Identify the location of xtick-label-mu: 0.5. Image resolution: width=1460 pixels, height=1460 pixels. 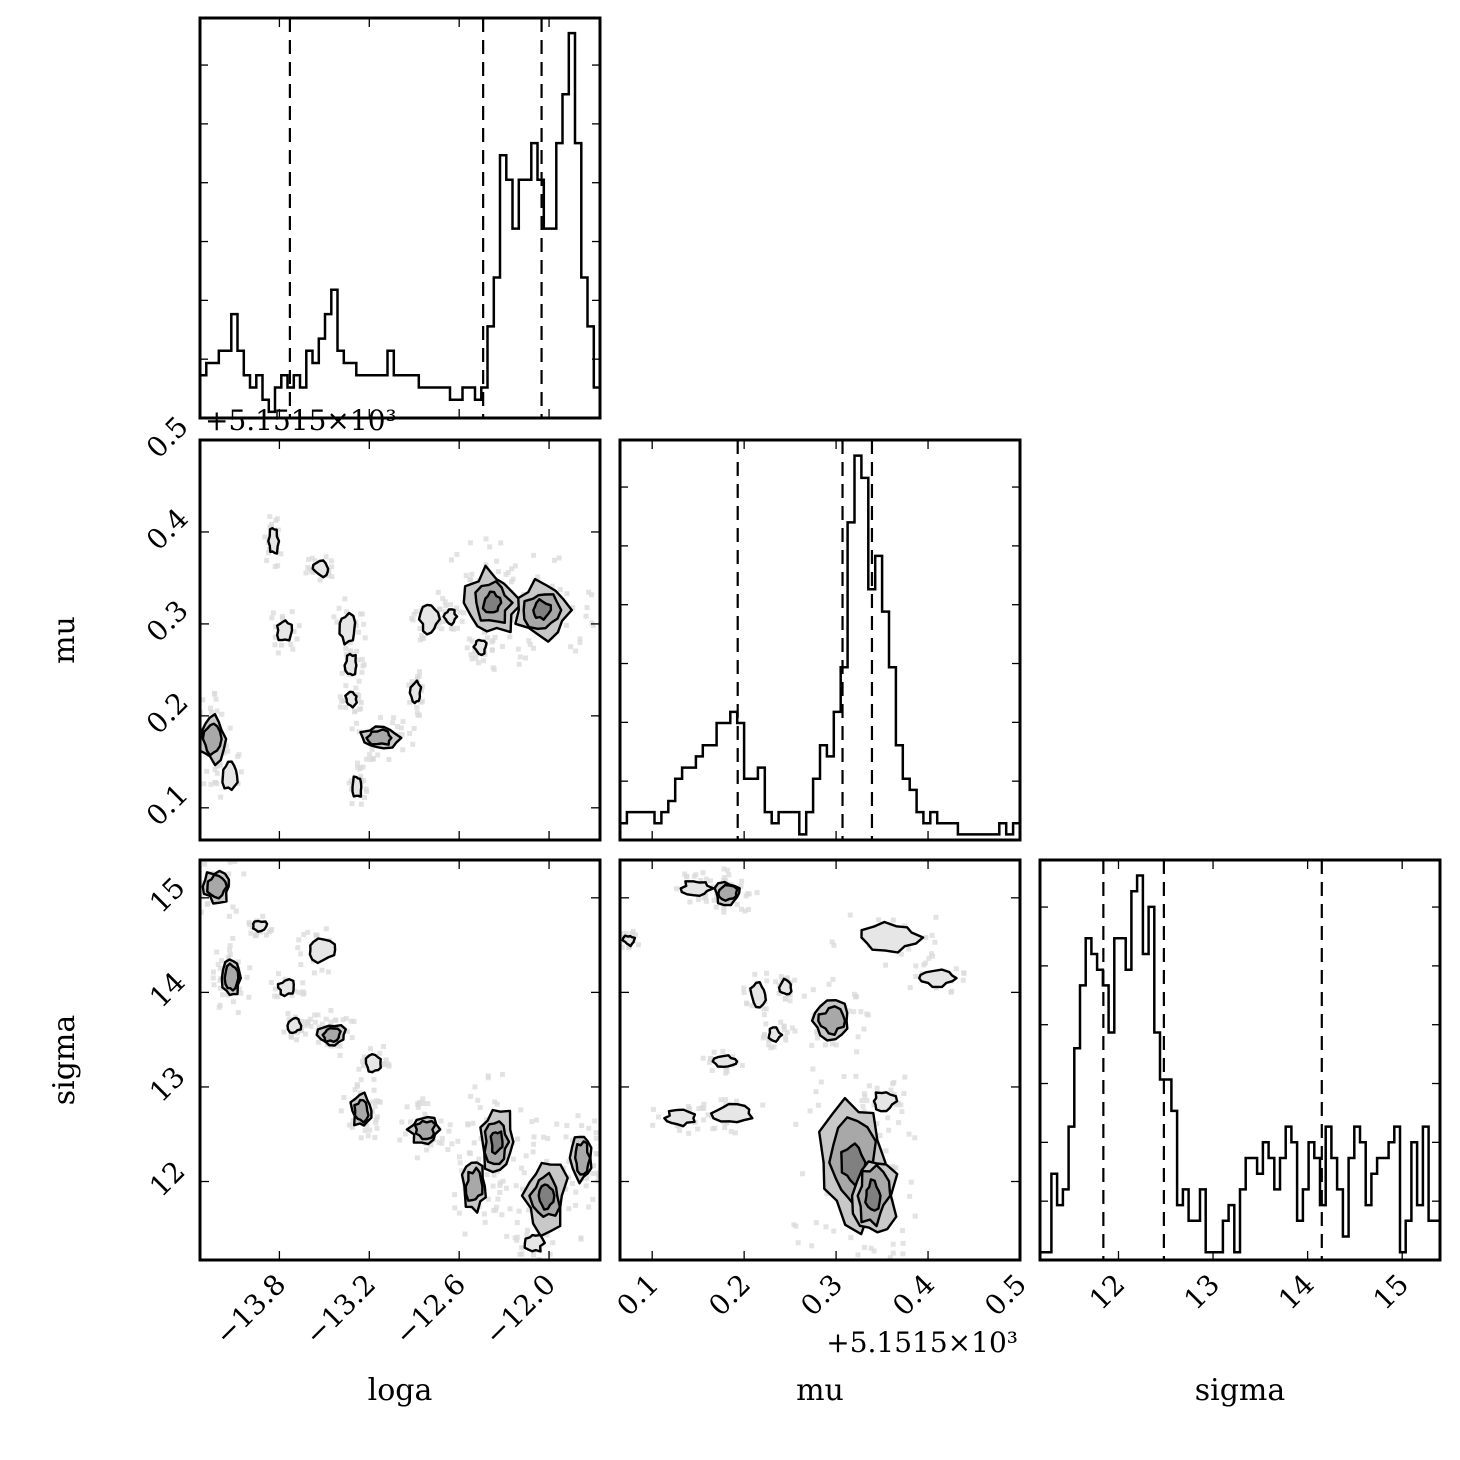
(1005, 1295).